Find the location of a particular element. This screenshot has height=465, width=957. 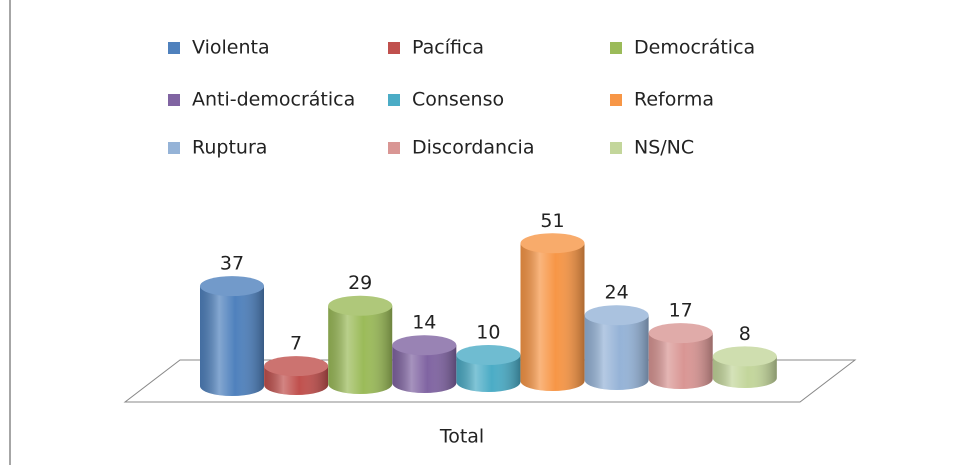

data-label: 10 is located at coordinates (488, 333).